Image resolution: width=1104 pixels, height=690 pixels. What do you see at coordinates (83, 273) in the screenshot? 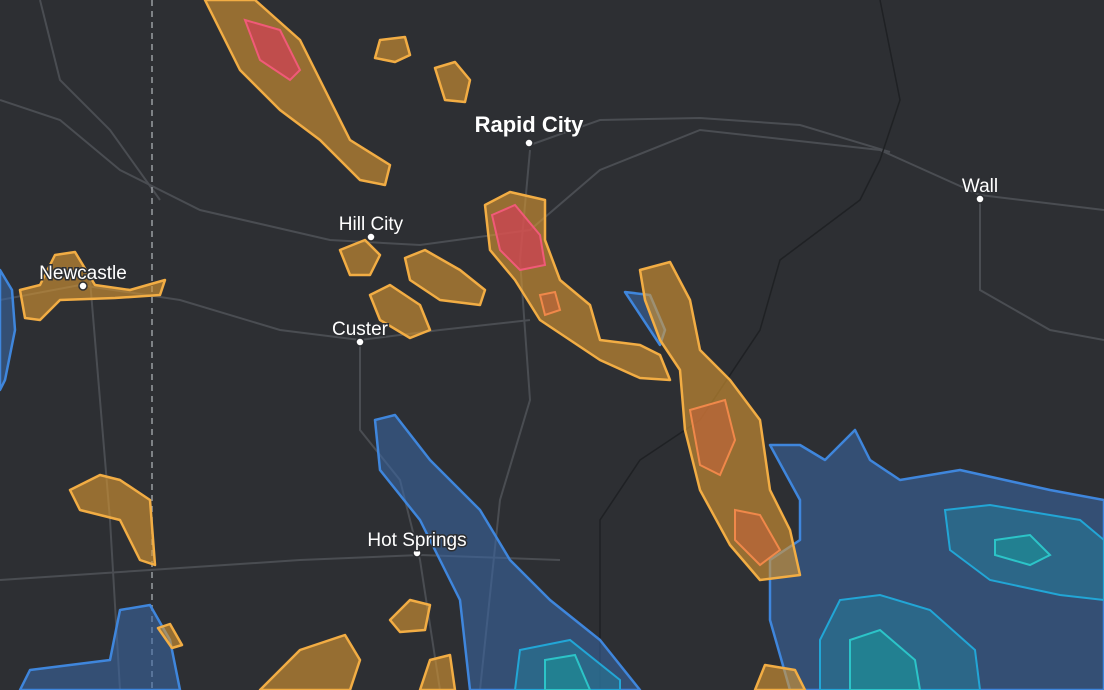
I see `city-label: Newcastle` at bounding box center [83, 273].